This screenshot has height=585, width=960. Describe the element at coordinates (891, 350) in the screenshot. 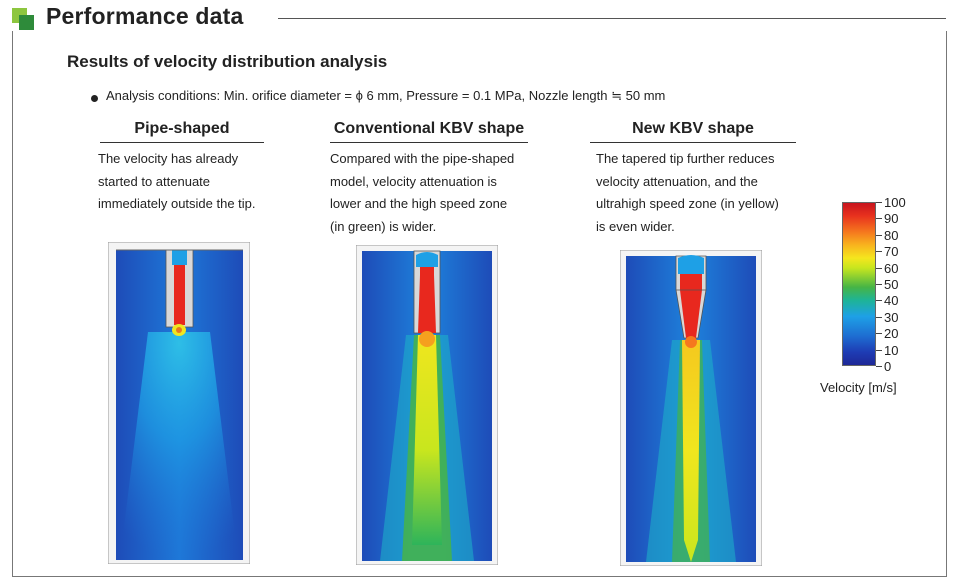

I see `scale-label: 10` at that location.